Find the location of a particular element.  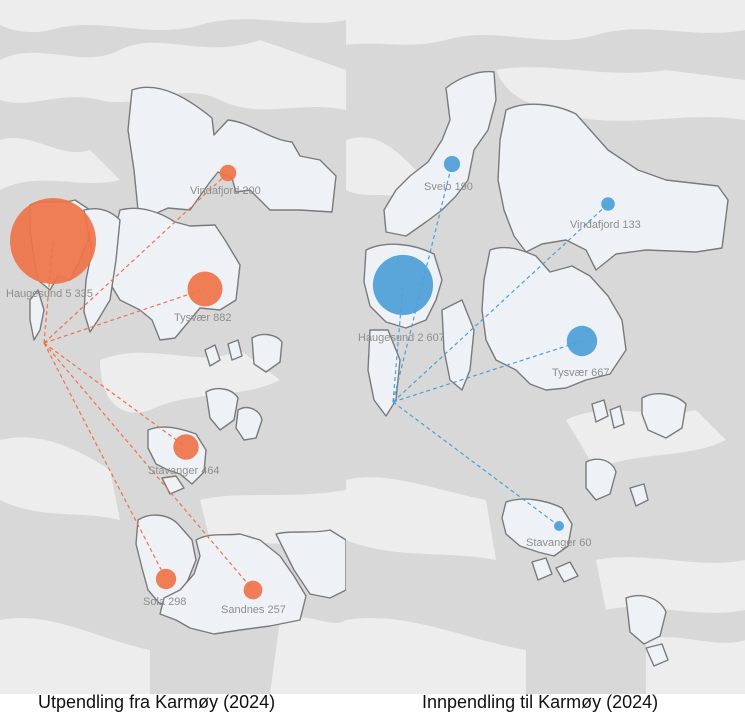

region-sveio is located at coordinates (440, 153).